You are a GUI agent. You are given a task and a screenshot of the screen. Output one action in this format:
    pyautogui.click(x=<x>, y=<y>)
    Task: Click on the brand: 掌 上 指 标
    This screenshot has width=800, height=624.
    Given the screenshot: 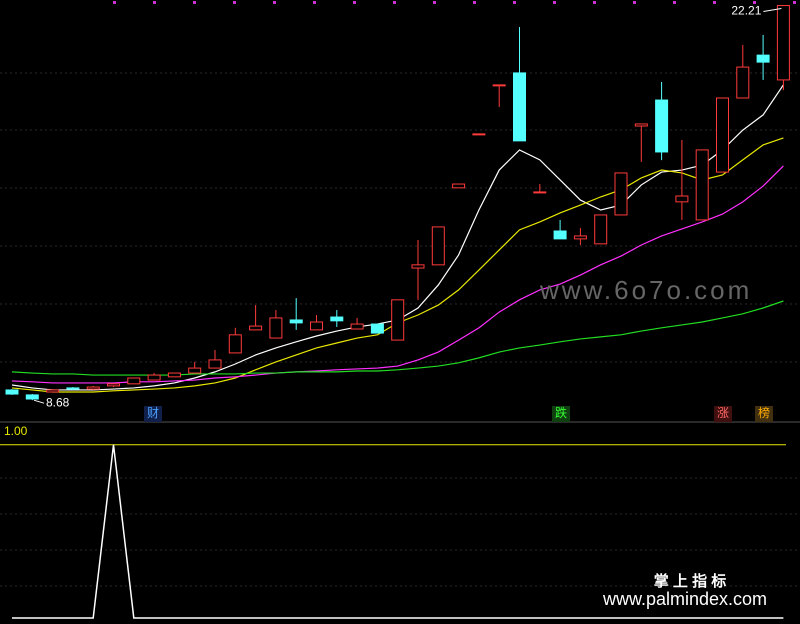 What is the action you would take?
    pyautogui.click(x=690, y=581)
    